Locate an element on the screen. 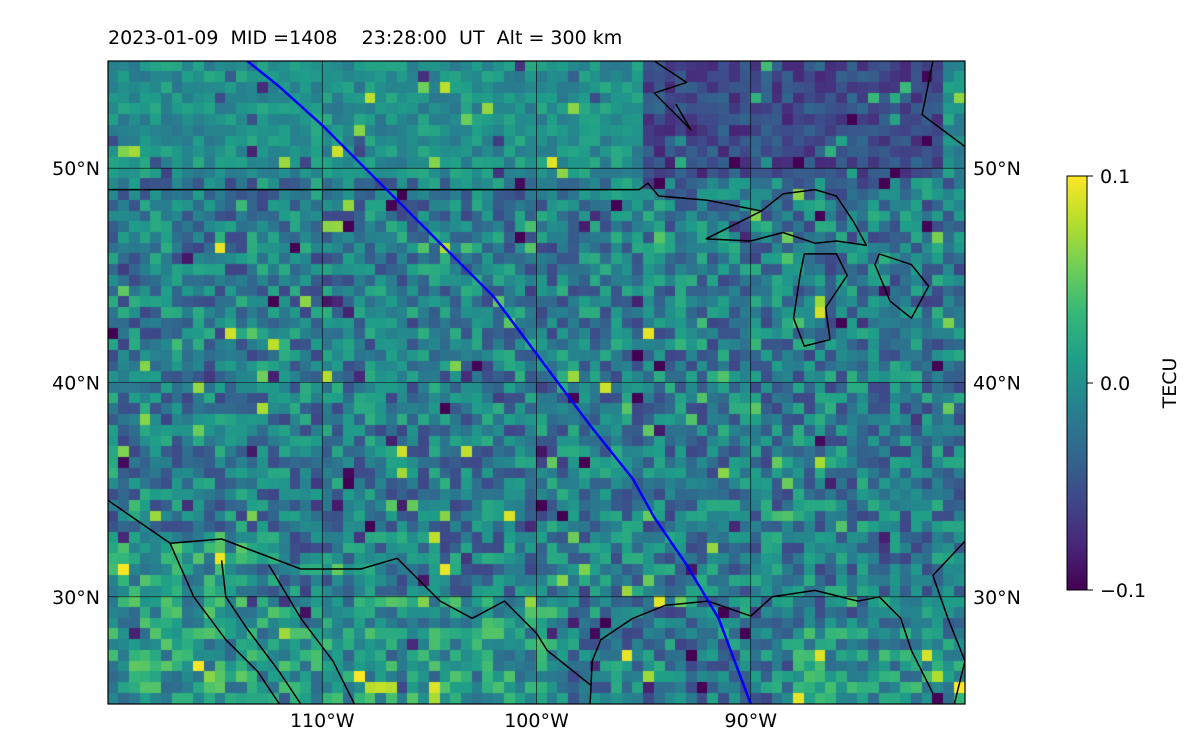 The image size is (1200, 750). title-time: 23:28:00 UT is located at coordinates (423, 38).